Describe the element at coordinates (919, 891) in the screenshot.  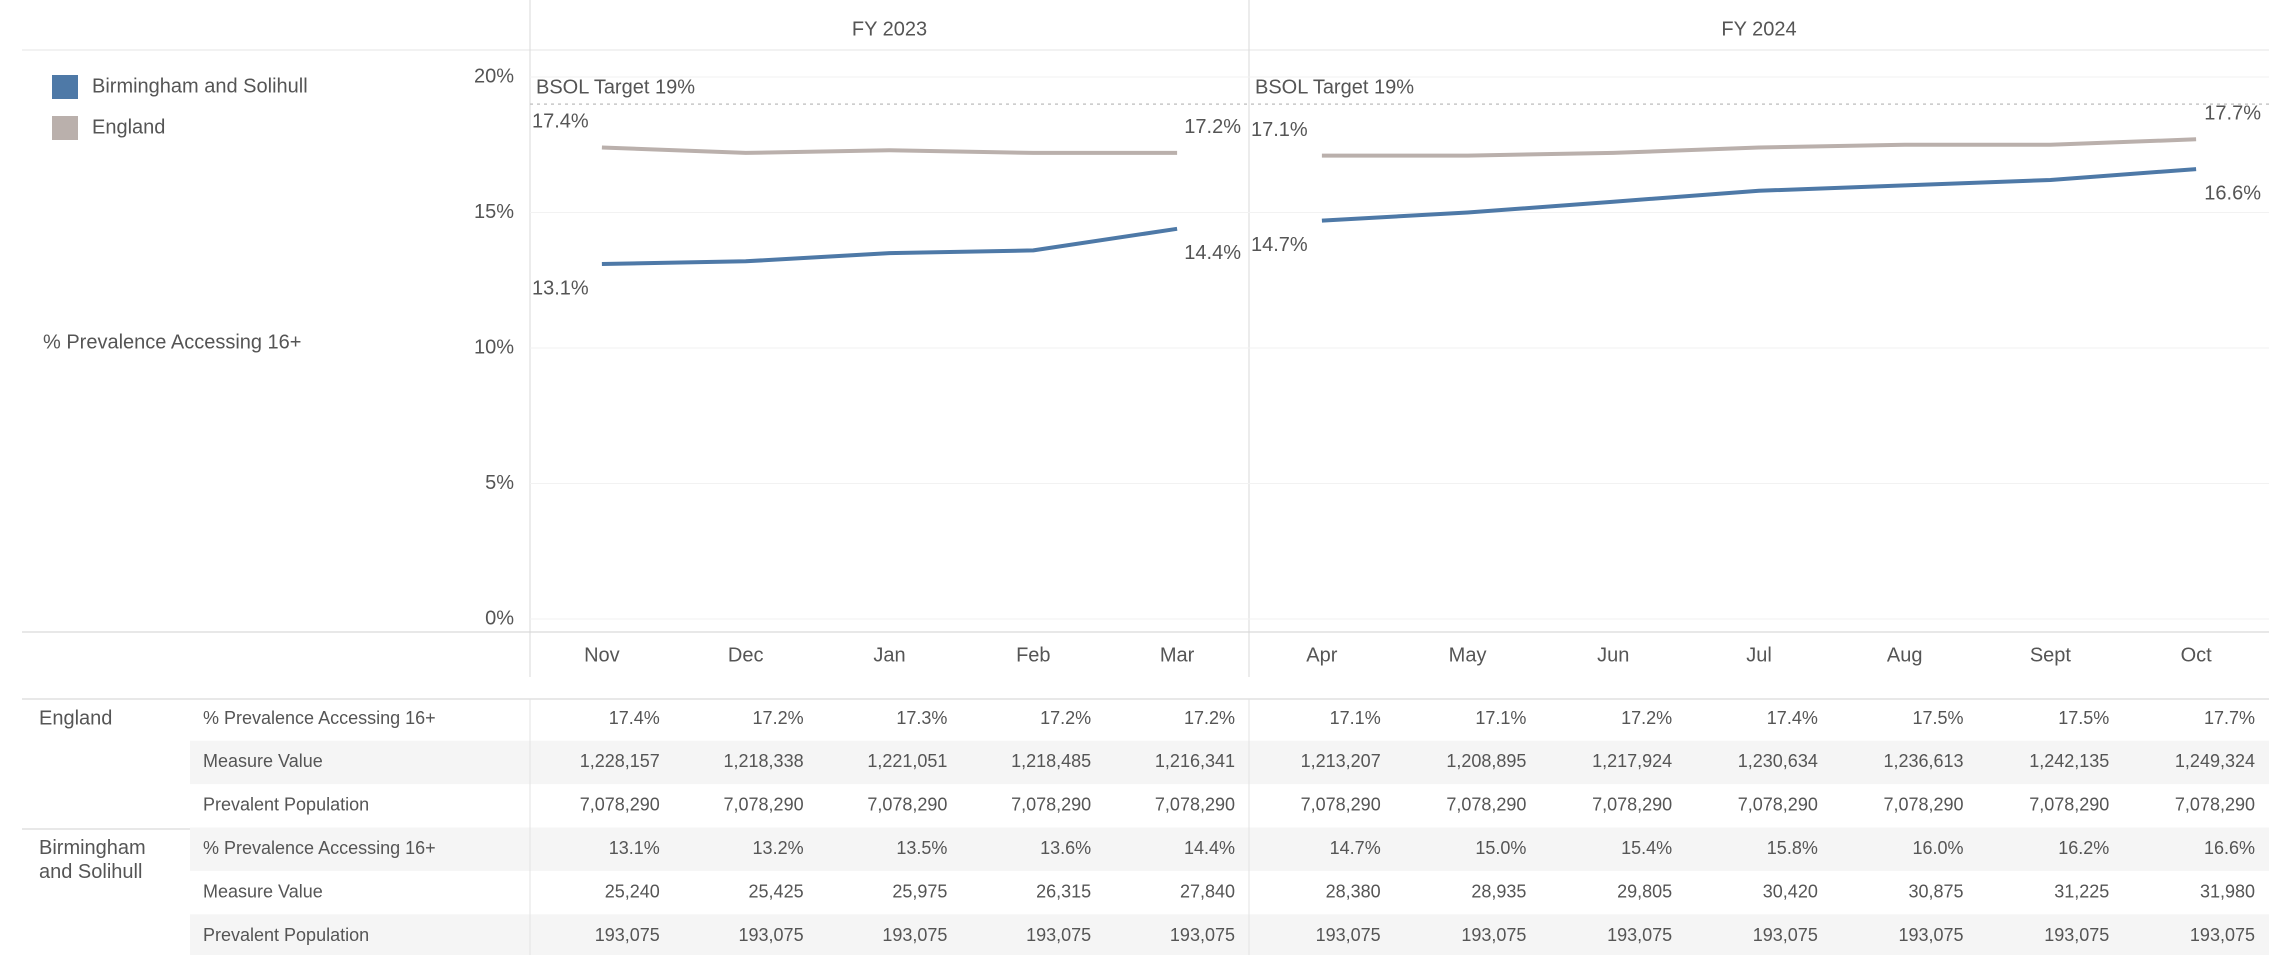
I see `table-cell: 25,975` at that location.